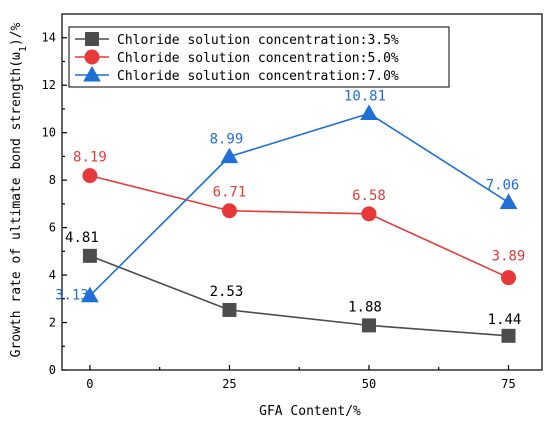 This screenshot has height=423, width=550. Describe the element at coordinates (310, 411) in the screenshot. I see `x-axis-title: GFA Content/%` at that location.